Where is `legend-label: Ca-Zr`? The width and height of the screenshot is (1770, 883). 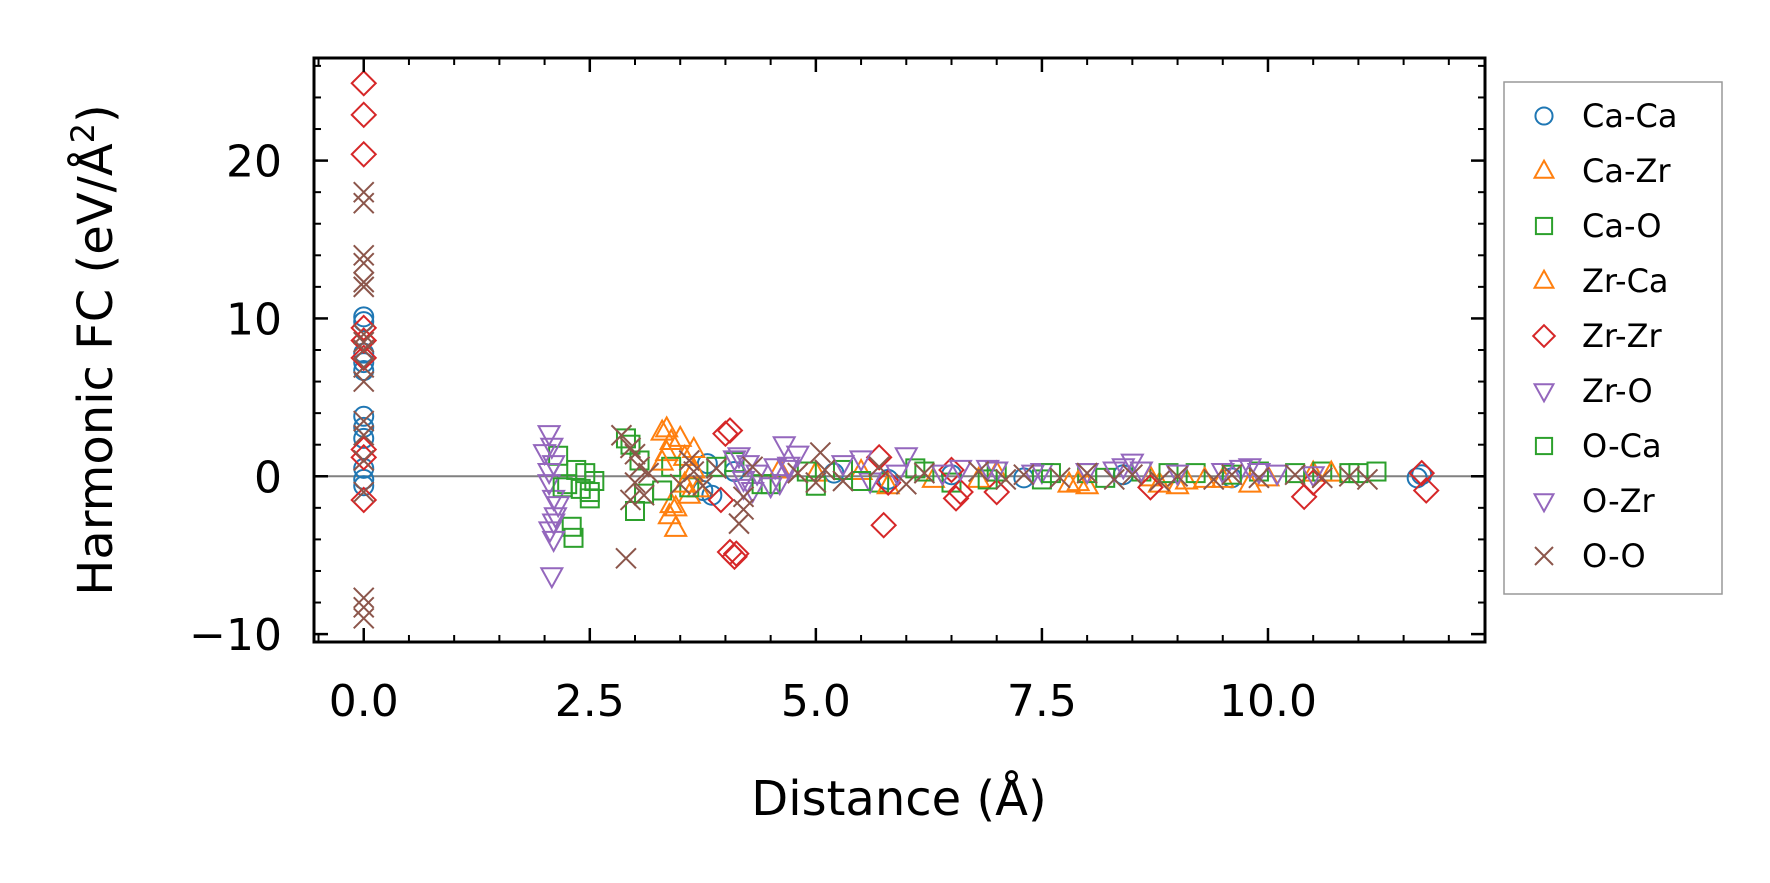
legend-label: Ca-Zr is located at coordinates (1626, 171).